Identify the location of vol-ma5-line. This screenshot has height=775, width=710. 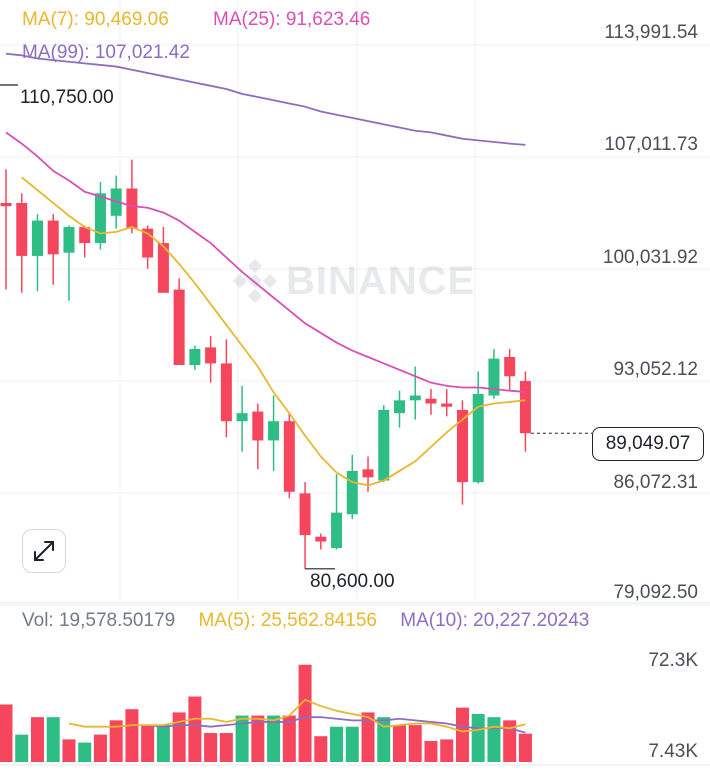
(297, 715).